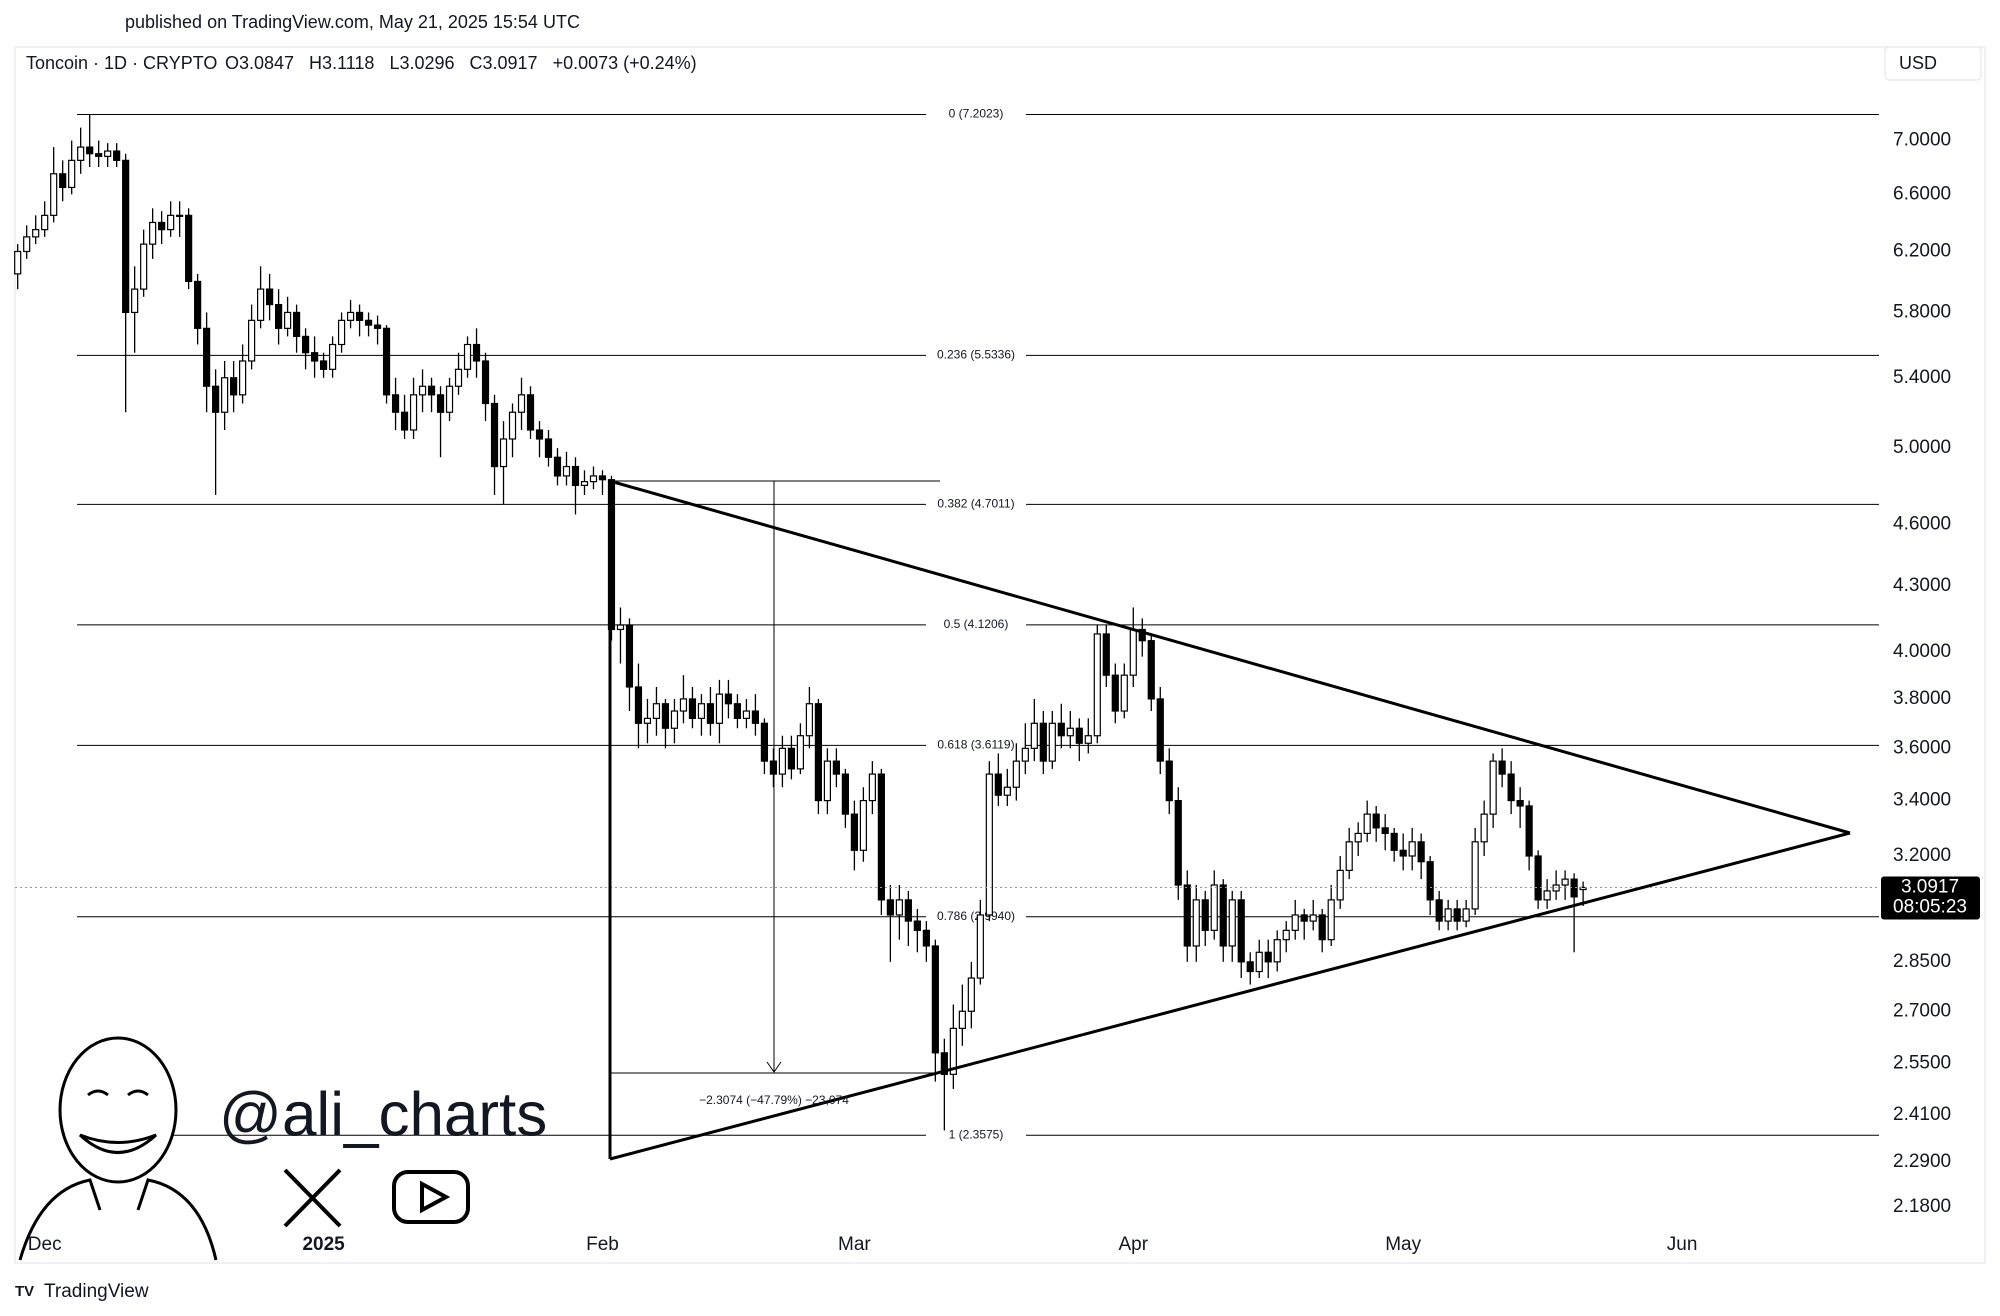  What do you see at coordinates (854, 1244) in the screenshot?
I see `x-tick-label: Mar` at bounding box center [854, 1244].